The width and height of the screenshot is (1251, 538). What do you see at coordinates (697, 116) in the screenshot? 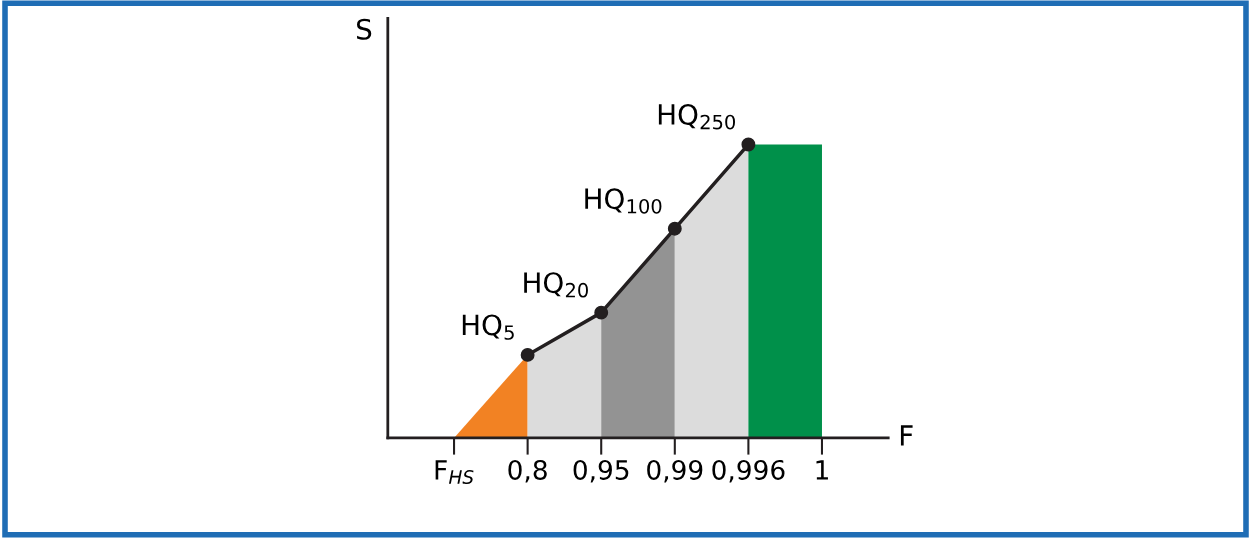
I see `annotation: HQ$_{250}$` at bounding box center [697, 116].